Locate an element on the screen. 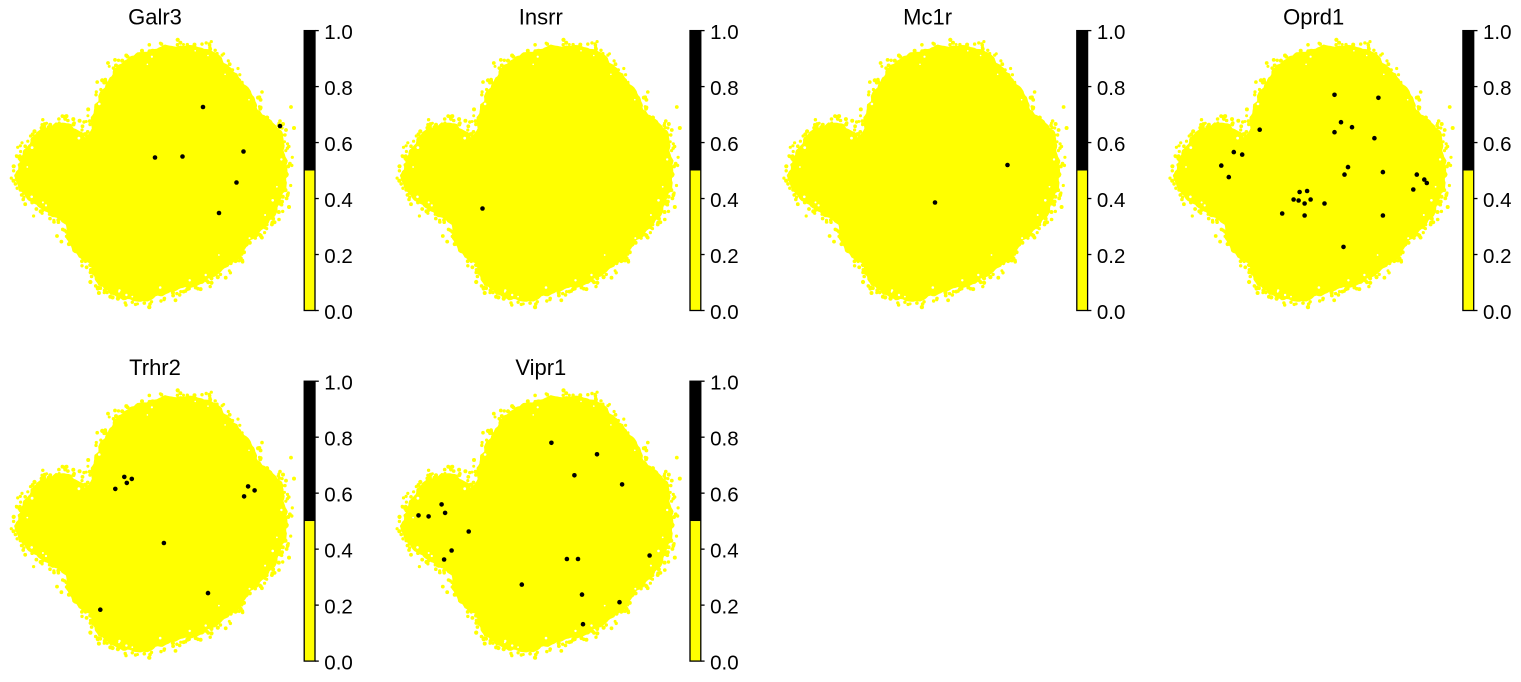 The height and width of the screenshot is (682, 1521). svg-text: Trhr2 is located at coordinates (155, 367).